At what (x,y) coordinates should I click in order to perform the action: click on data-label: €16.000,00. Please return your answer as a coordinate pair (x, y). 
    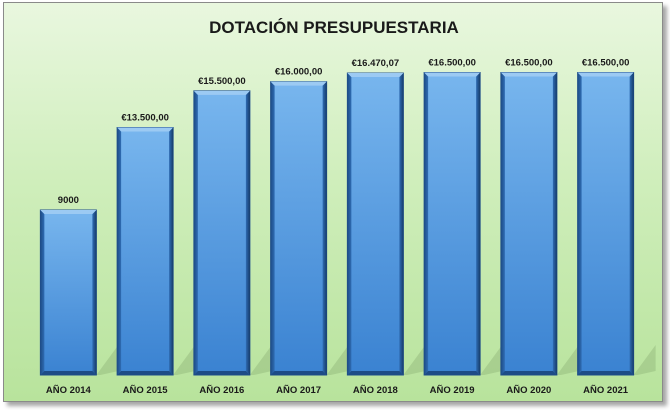
    Looking at the image, I should click on (299, 72).